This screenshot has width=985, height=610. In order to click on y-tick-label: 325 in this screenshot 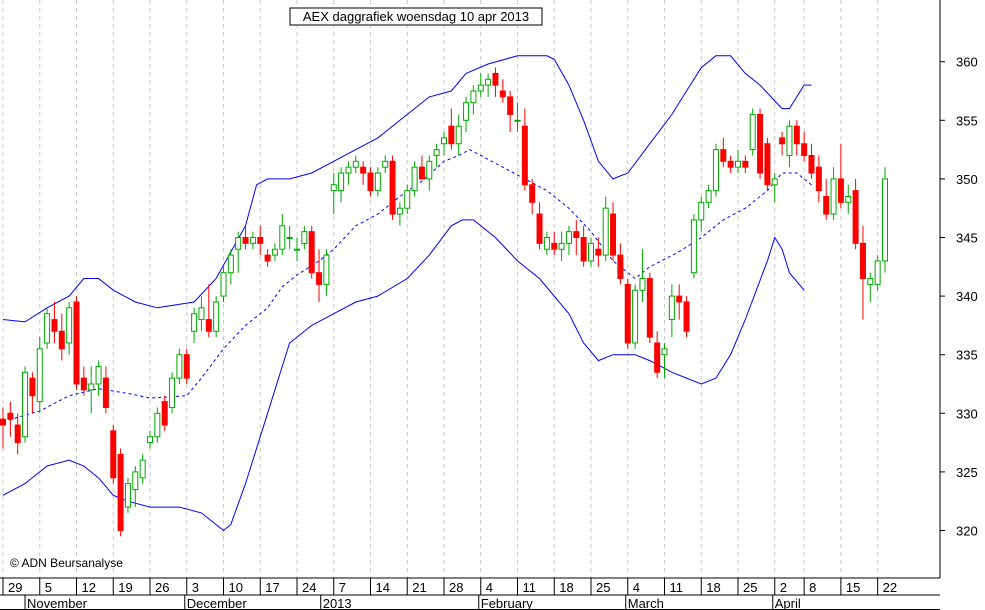, I will do `click(967, 472)`.